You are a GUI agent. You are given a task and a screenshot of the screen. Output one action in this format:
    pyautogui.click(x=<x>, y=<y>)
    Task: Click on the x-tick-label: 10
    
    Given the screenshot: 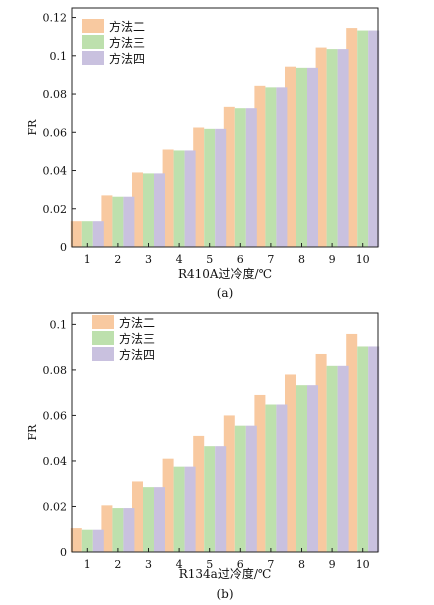 What is the action you would take?
    pyautogui.click(x=363, y=259)
    